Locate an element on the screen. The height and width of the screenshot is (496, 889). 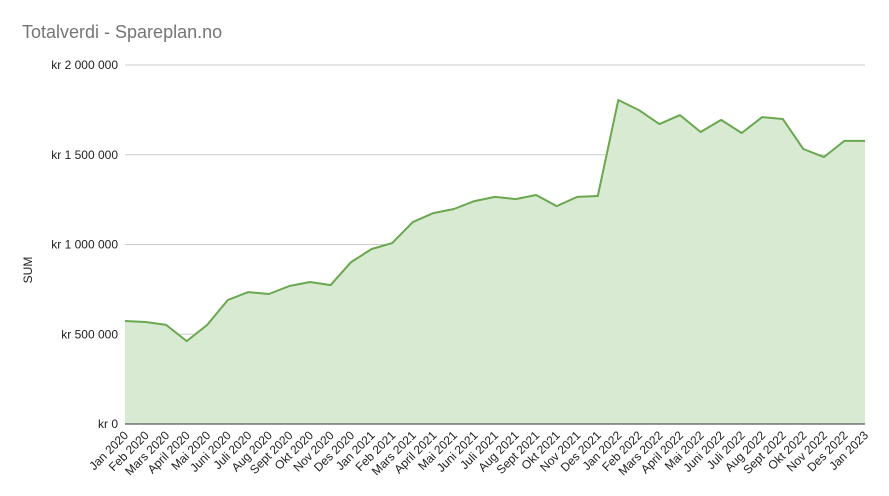
y-tick-label: kr 0 is located at coordinates (108, 424).